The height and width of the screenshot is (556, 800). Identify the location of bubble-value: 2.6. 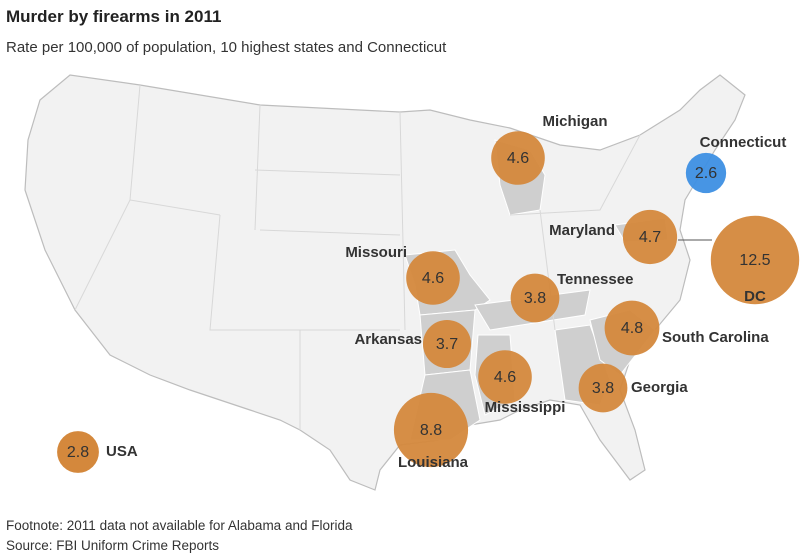
(706, 173).